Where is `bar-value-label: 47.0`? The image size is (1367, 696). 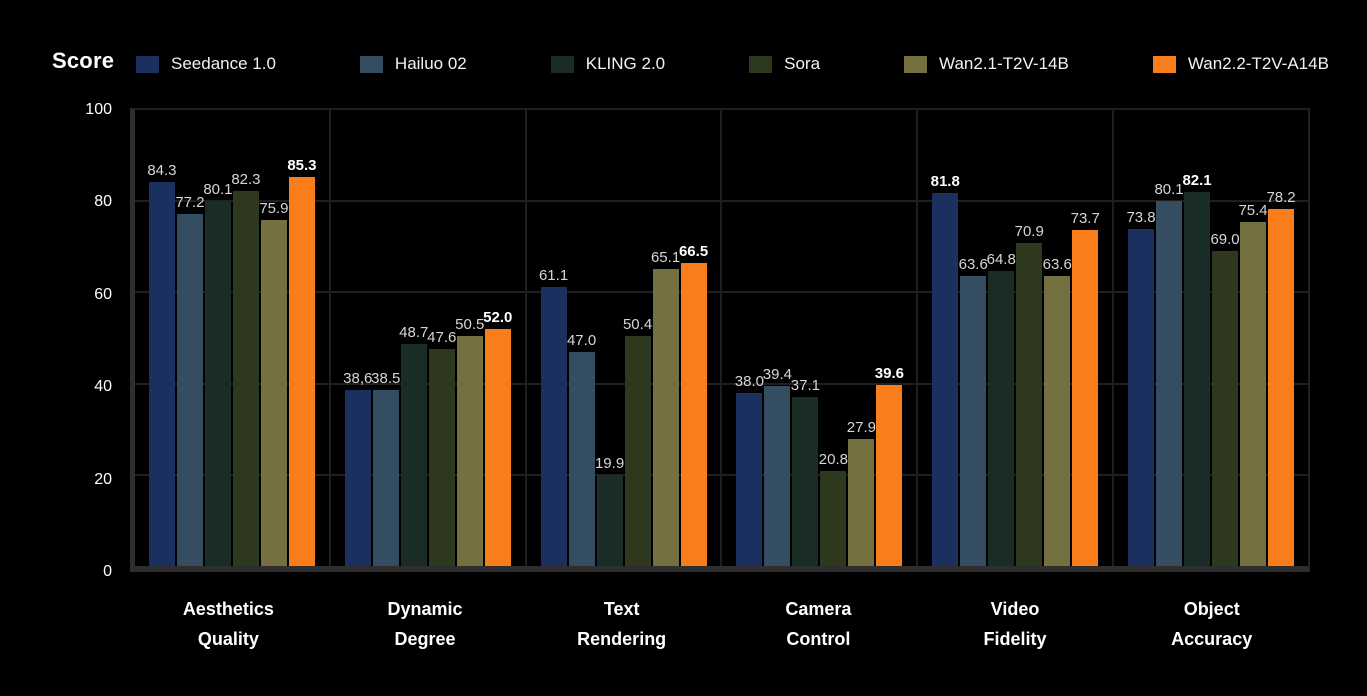 bar-value-label: 47.0 is located at coordinates (581, 340).